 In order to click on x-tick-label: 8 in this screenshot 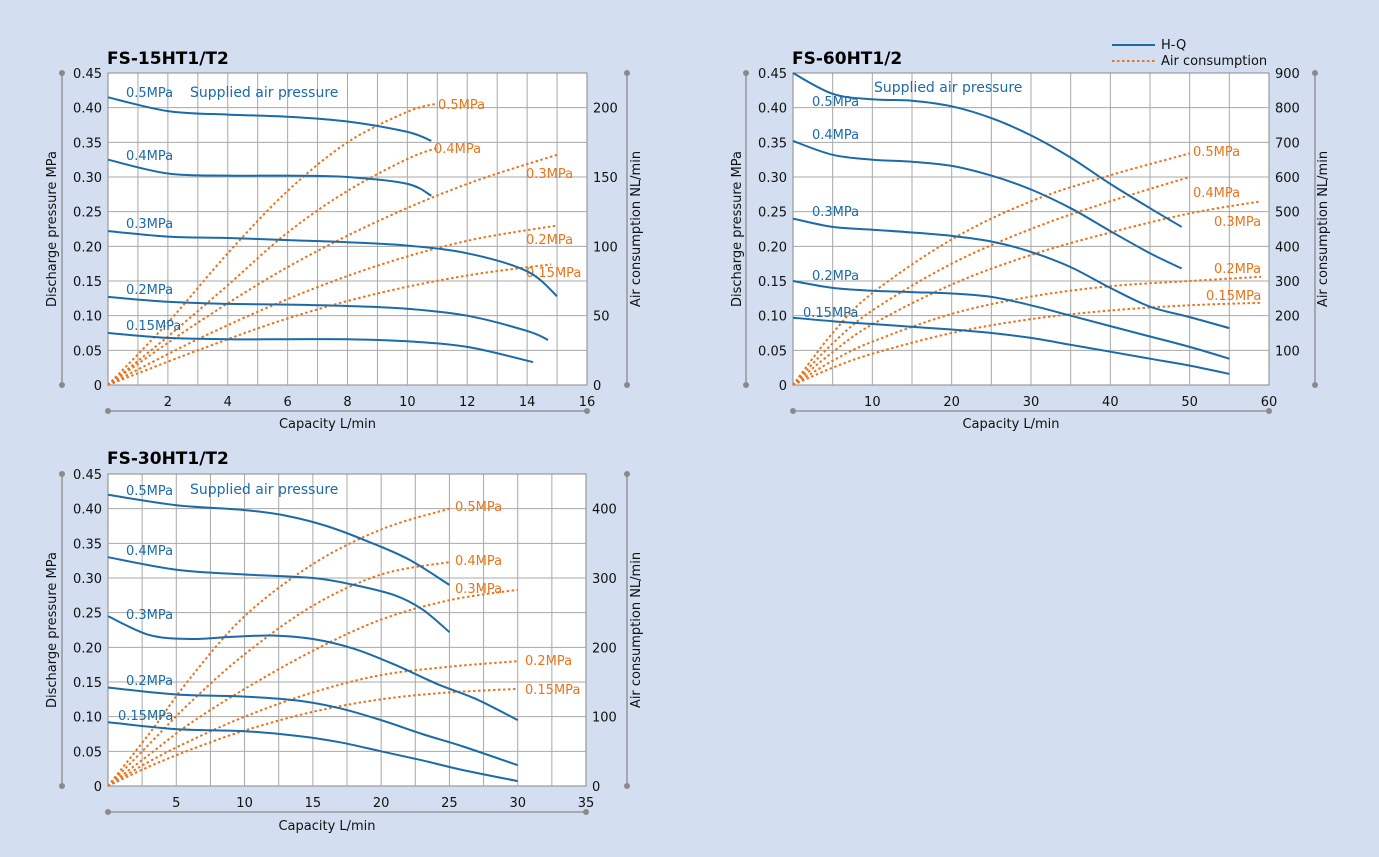, I will do `click(347, 402)`.